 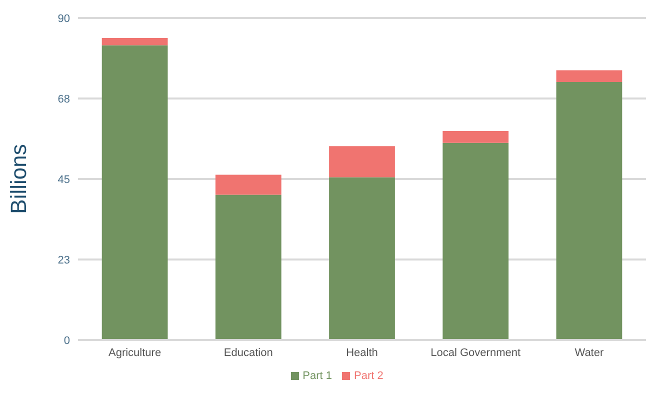 What do you see at coordinates (67, 340) in the screenshot?
I see `y-tick-label: 0` at bounding box center [67, 340].